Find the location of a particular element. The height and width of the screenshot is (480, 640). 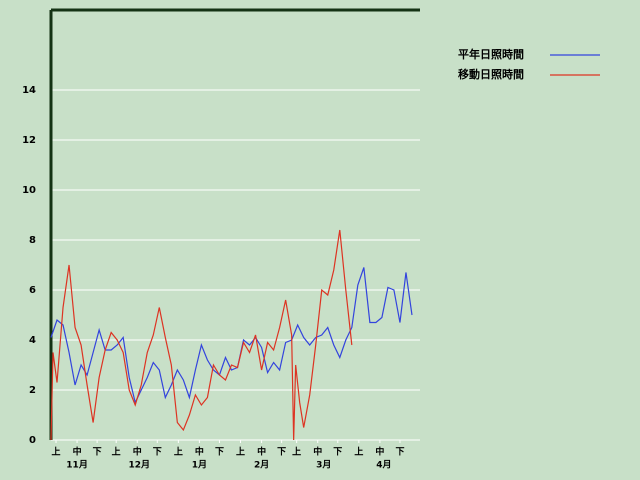

month-label: 11月 is located at coordinates (77, 465).